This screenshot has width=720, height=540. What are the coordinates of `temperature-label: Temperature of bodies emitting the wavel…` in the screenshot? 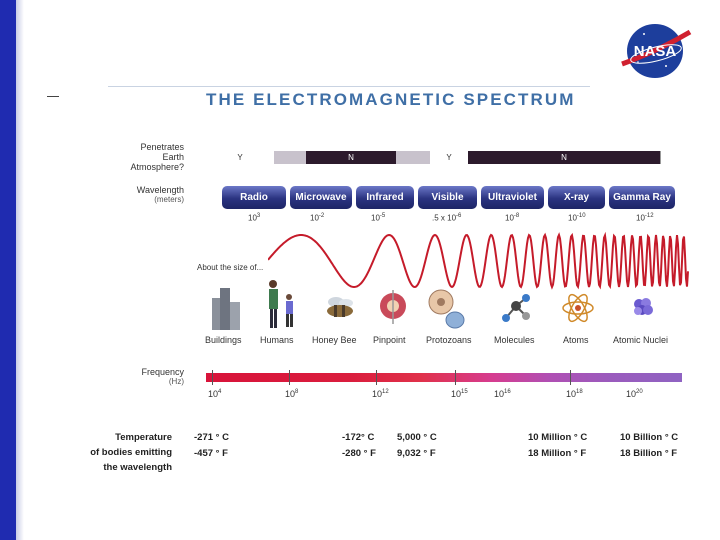 It's located at (116, 452).